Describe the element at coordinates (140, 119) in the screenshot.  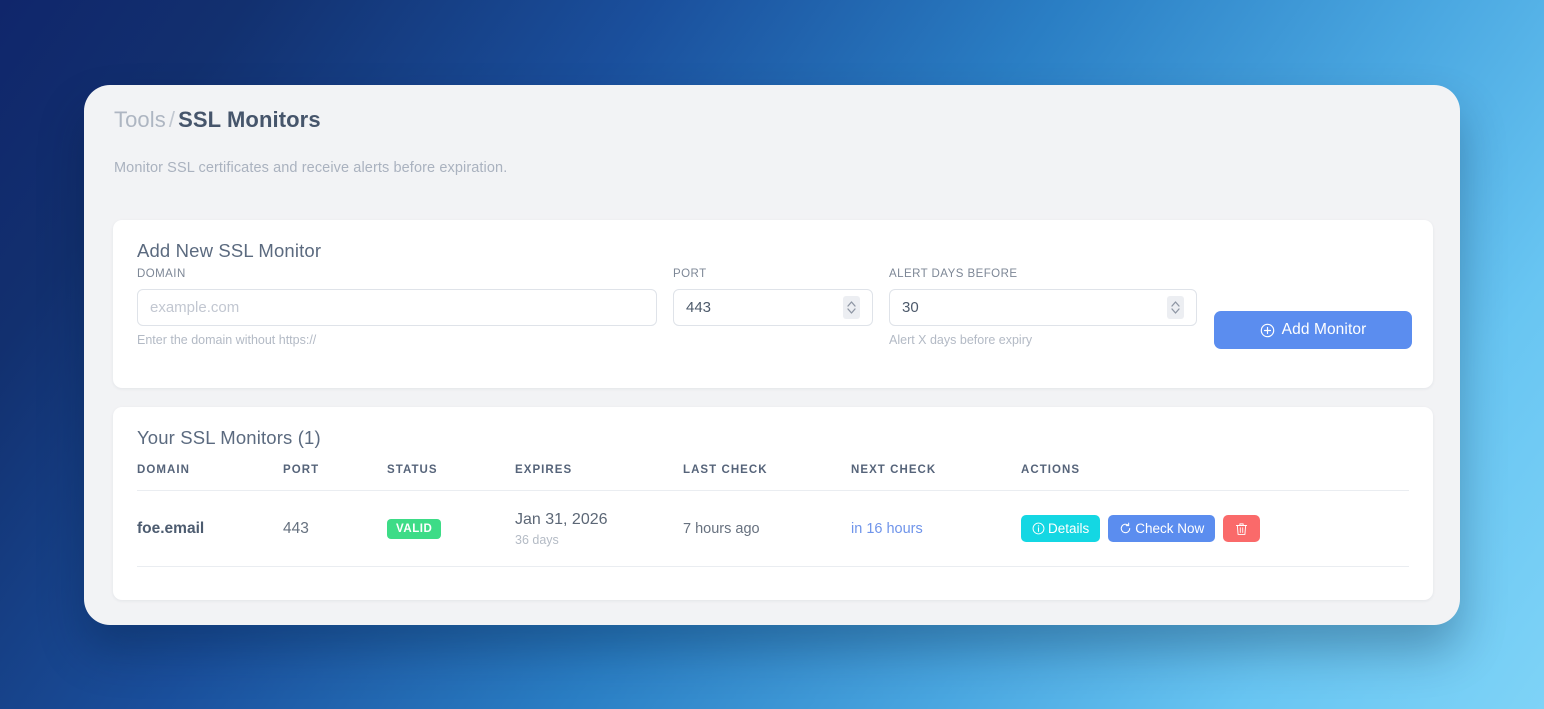
I see `breadcrumb-root: Tools` at that location.